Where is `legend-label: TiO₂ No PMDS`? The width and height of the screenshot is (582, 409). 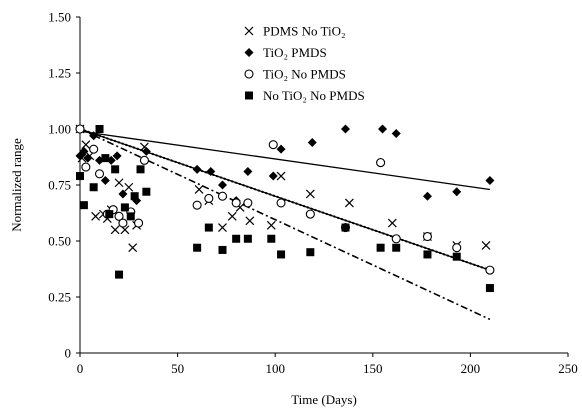
legend-label: TiO₂ No PMDS is located at coordinates (304, 74).